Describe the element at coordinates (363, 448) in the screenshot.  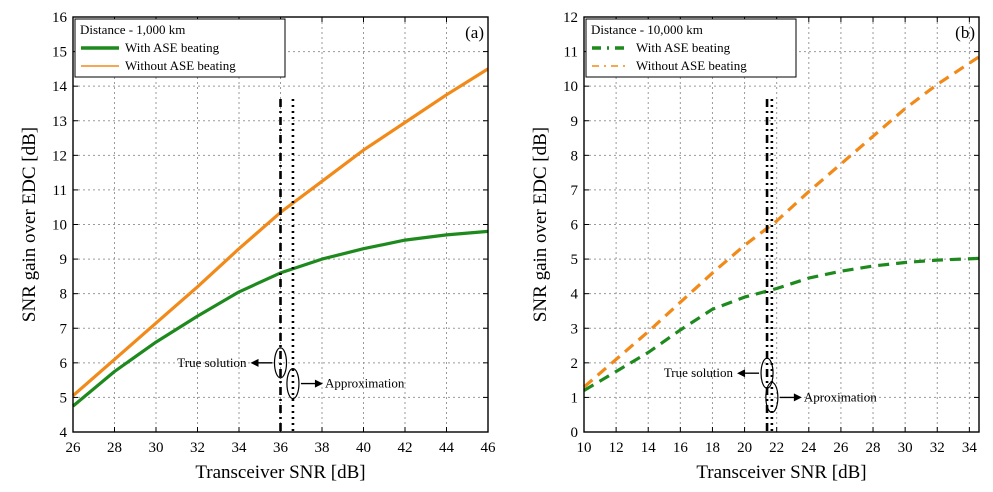
I see `x-tick-label: 40` at that location.